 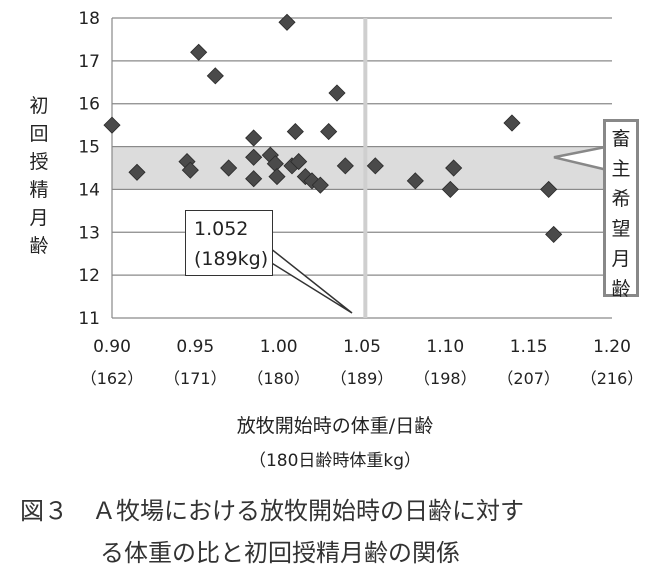 I want to click on x-tick-label: 1.15, so click(x=529, y=347).